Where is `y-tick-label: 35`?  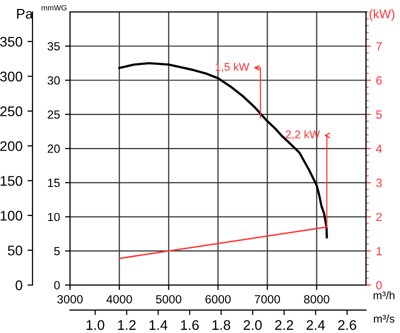
y-tick-label: 35 is located at coordinates (54, 46).